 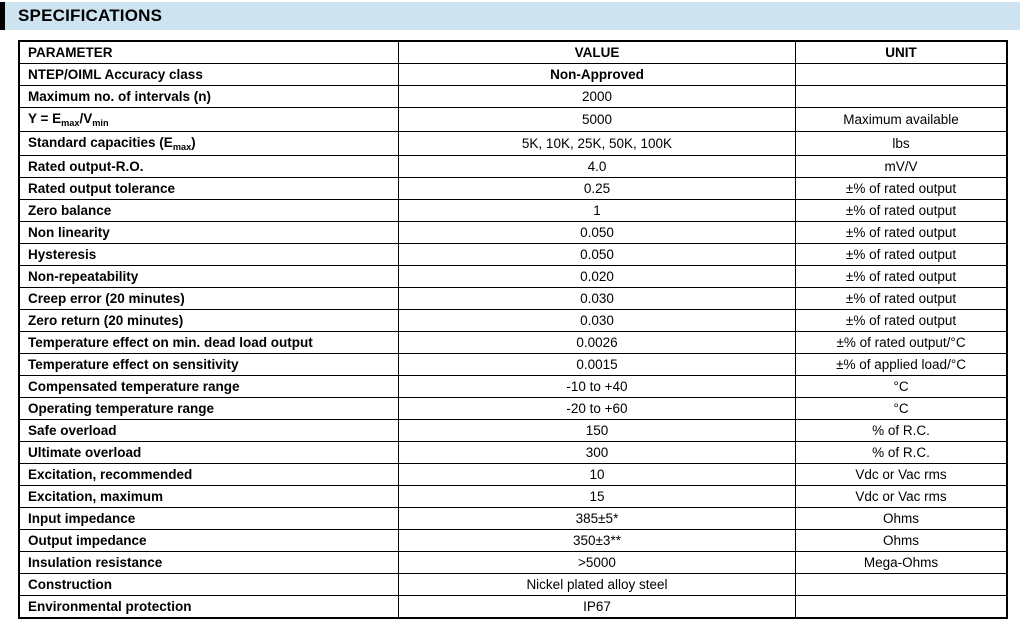 What do you see at coordinates (208, 96) in the screenshot?
I see `parameter-cell: Maximum no. of intervals (n)` at bounding box center [208, 96].